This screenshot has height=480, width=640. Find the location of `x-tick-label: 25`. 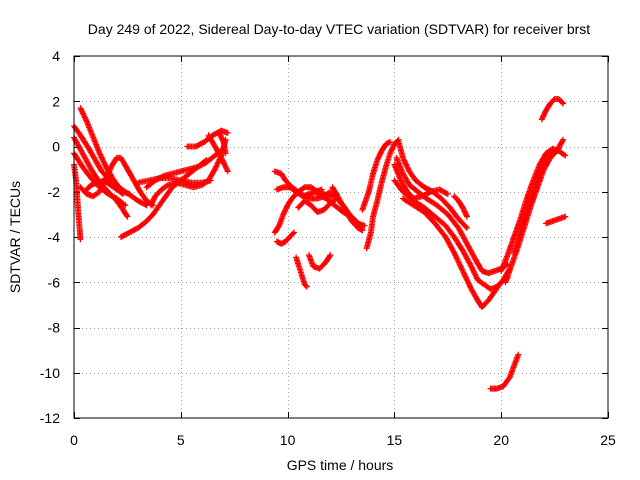

x-tick-label: 25 is located at coordinates (608, 440).